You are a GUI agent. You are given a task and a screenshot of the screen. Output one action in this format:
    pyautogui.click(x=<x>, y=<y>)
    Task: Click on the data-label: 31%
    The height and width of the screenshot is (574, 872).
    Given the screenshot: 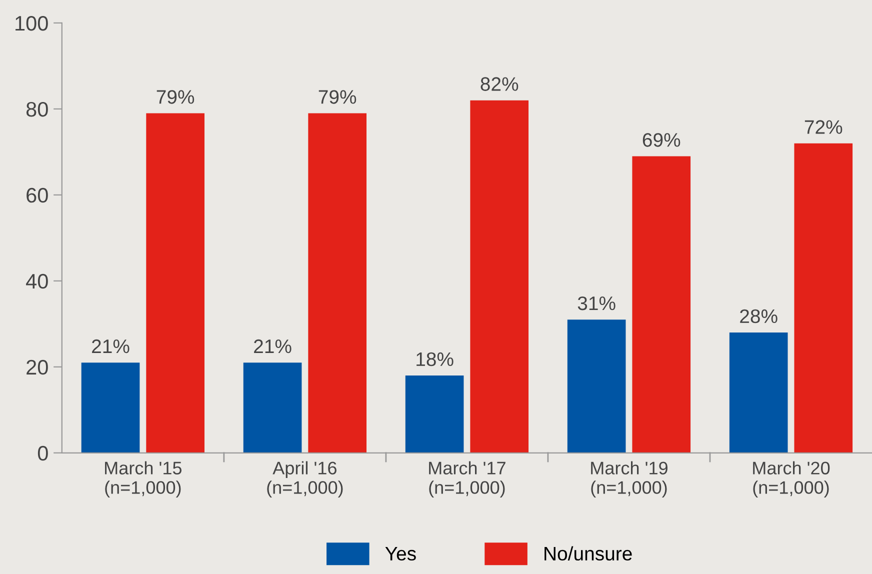 What is the action you would take?
    pyautogui.click(x=597, y=303)
    